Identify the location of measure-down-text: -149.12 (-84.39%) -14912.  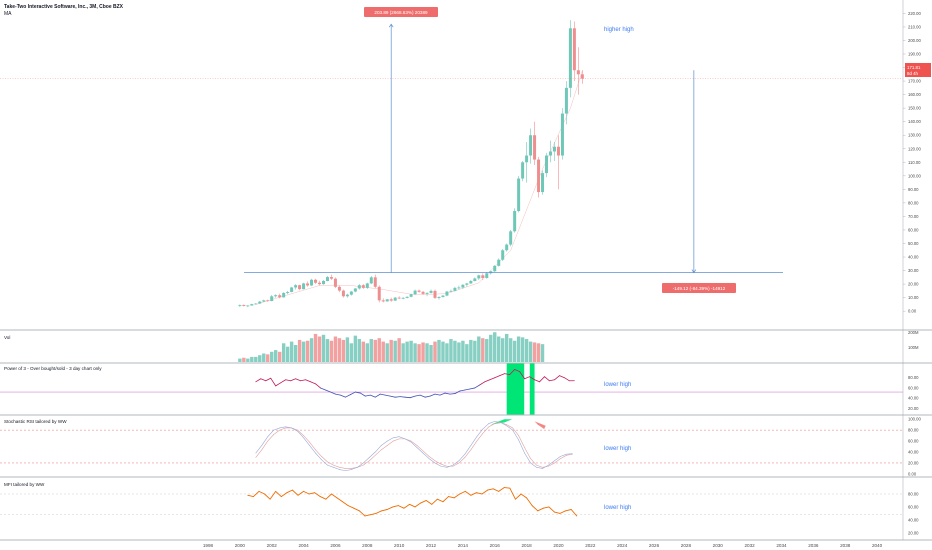
(699, 288).